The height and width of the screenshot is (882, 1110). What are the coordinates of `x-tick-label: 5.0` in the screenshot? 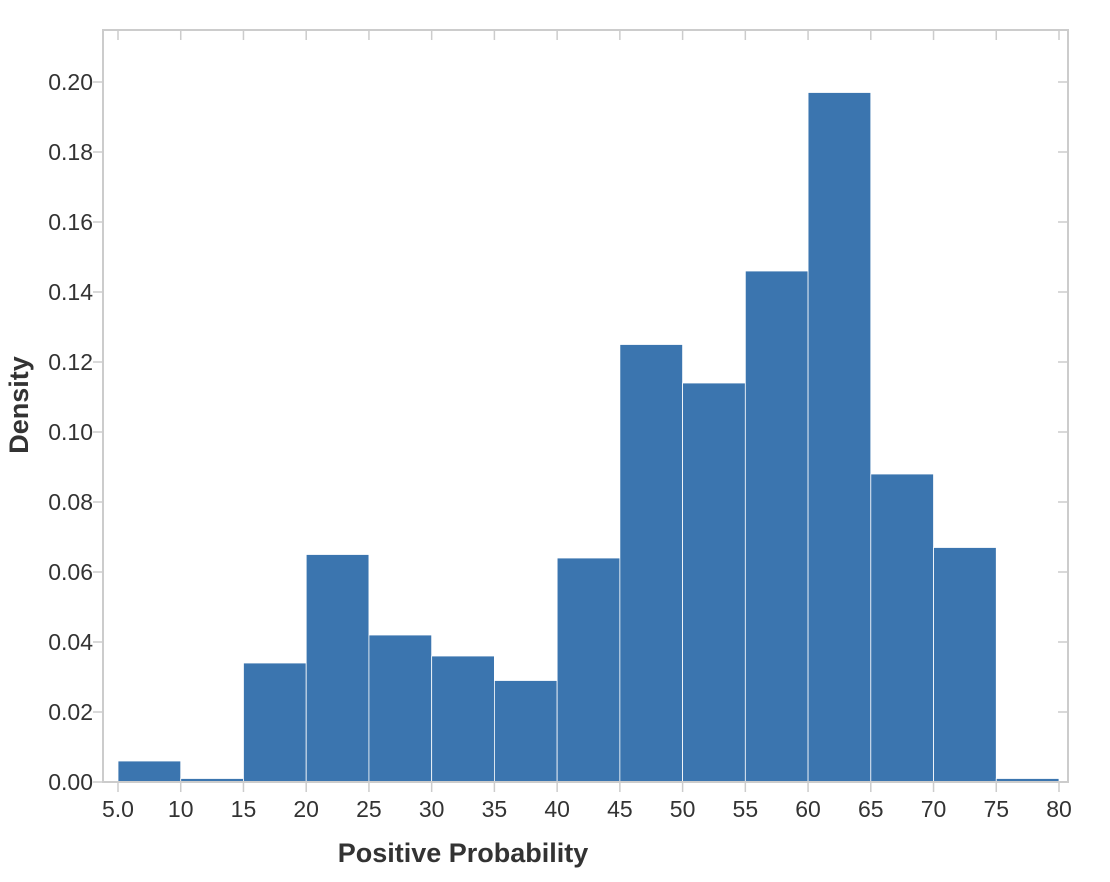 It's located at (118, 809).